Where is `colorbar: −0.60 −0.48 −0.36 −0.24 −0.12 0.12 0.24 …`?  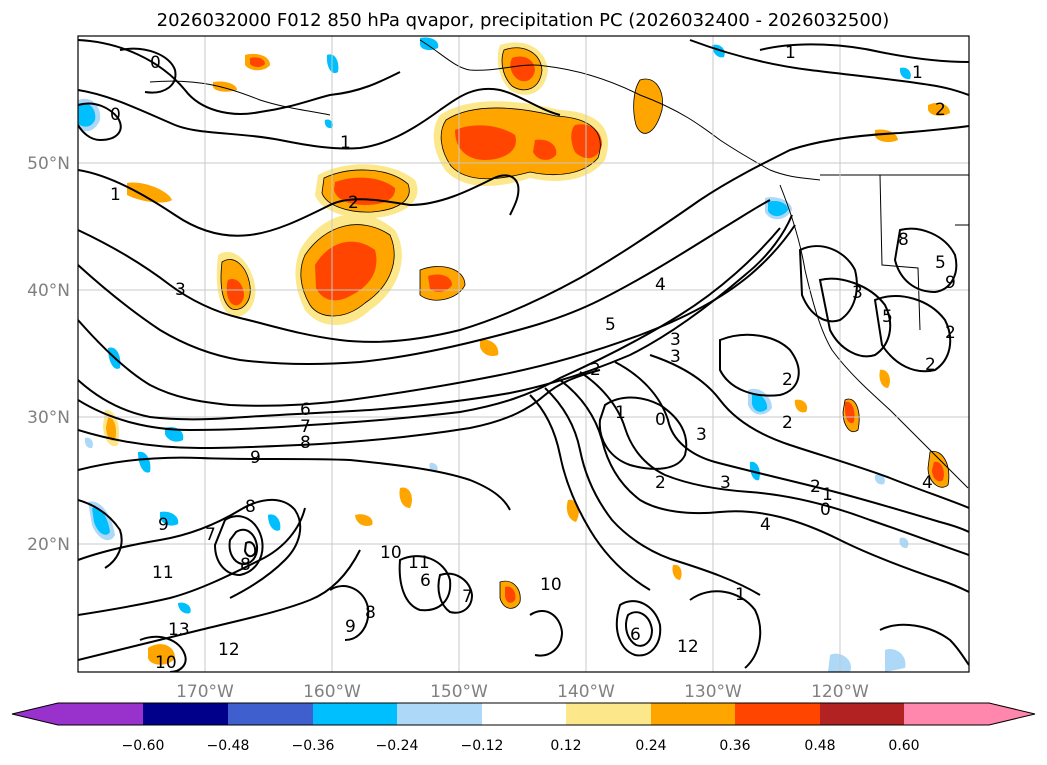 colorbar: −0.60 −0.48 −0.36 −0.24 −0.12 0.12 0.24 … is located at coordinates (523, 728).